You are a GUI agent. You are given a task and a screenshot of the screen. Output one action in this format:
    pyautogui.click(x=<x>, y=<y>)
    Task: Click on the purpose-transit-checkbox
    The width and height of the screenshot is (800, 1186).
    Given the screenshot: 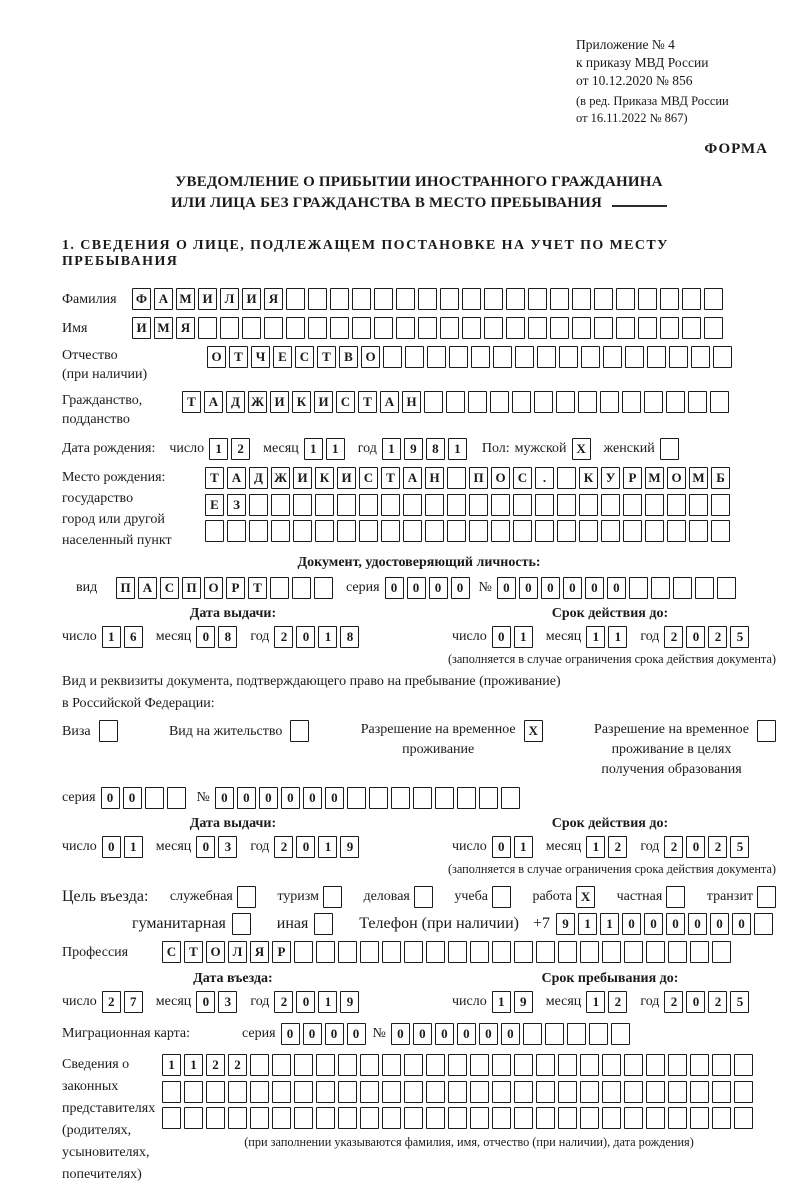 What is the action you would take?
    pyautogui.click(x=766, y=897)
    